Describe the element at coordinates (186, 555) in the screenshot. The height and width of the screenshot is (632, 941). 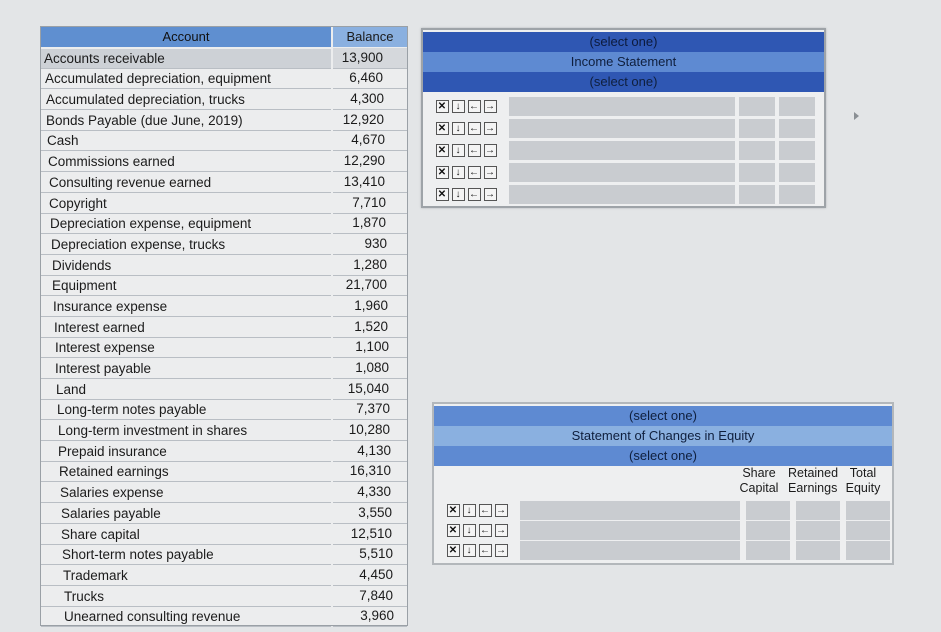
I see `account-name: Short-term notes payable` at that location.